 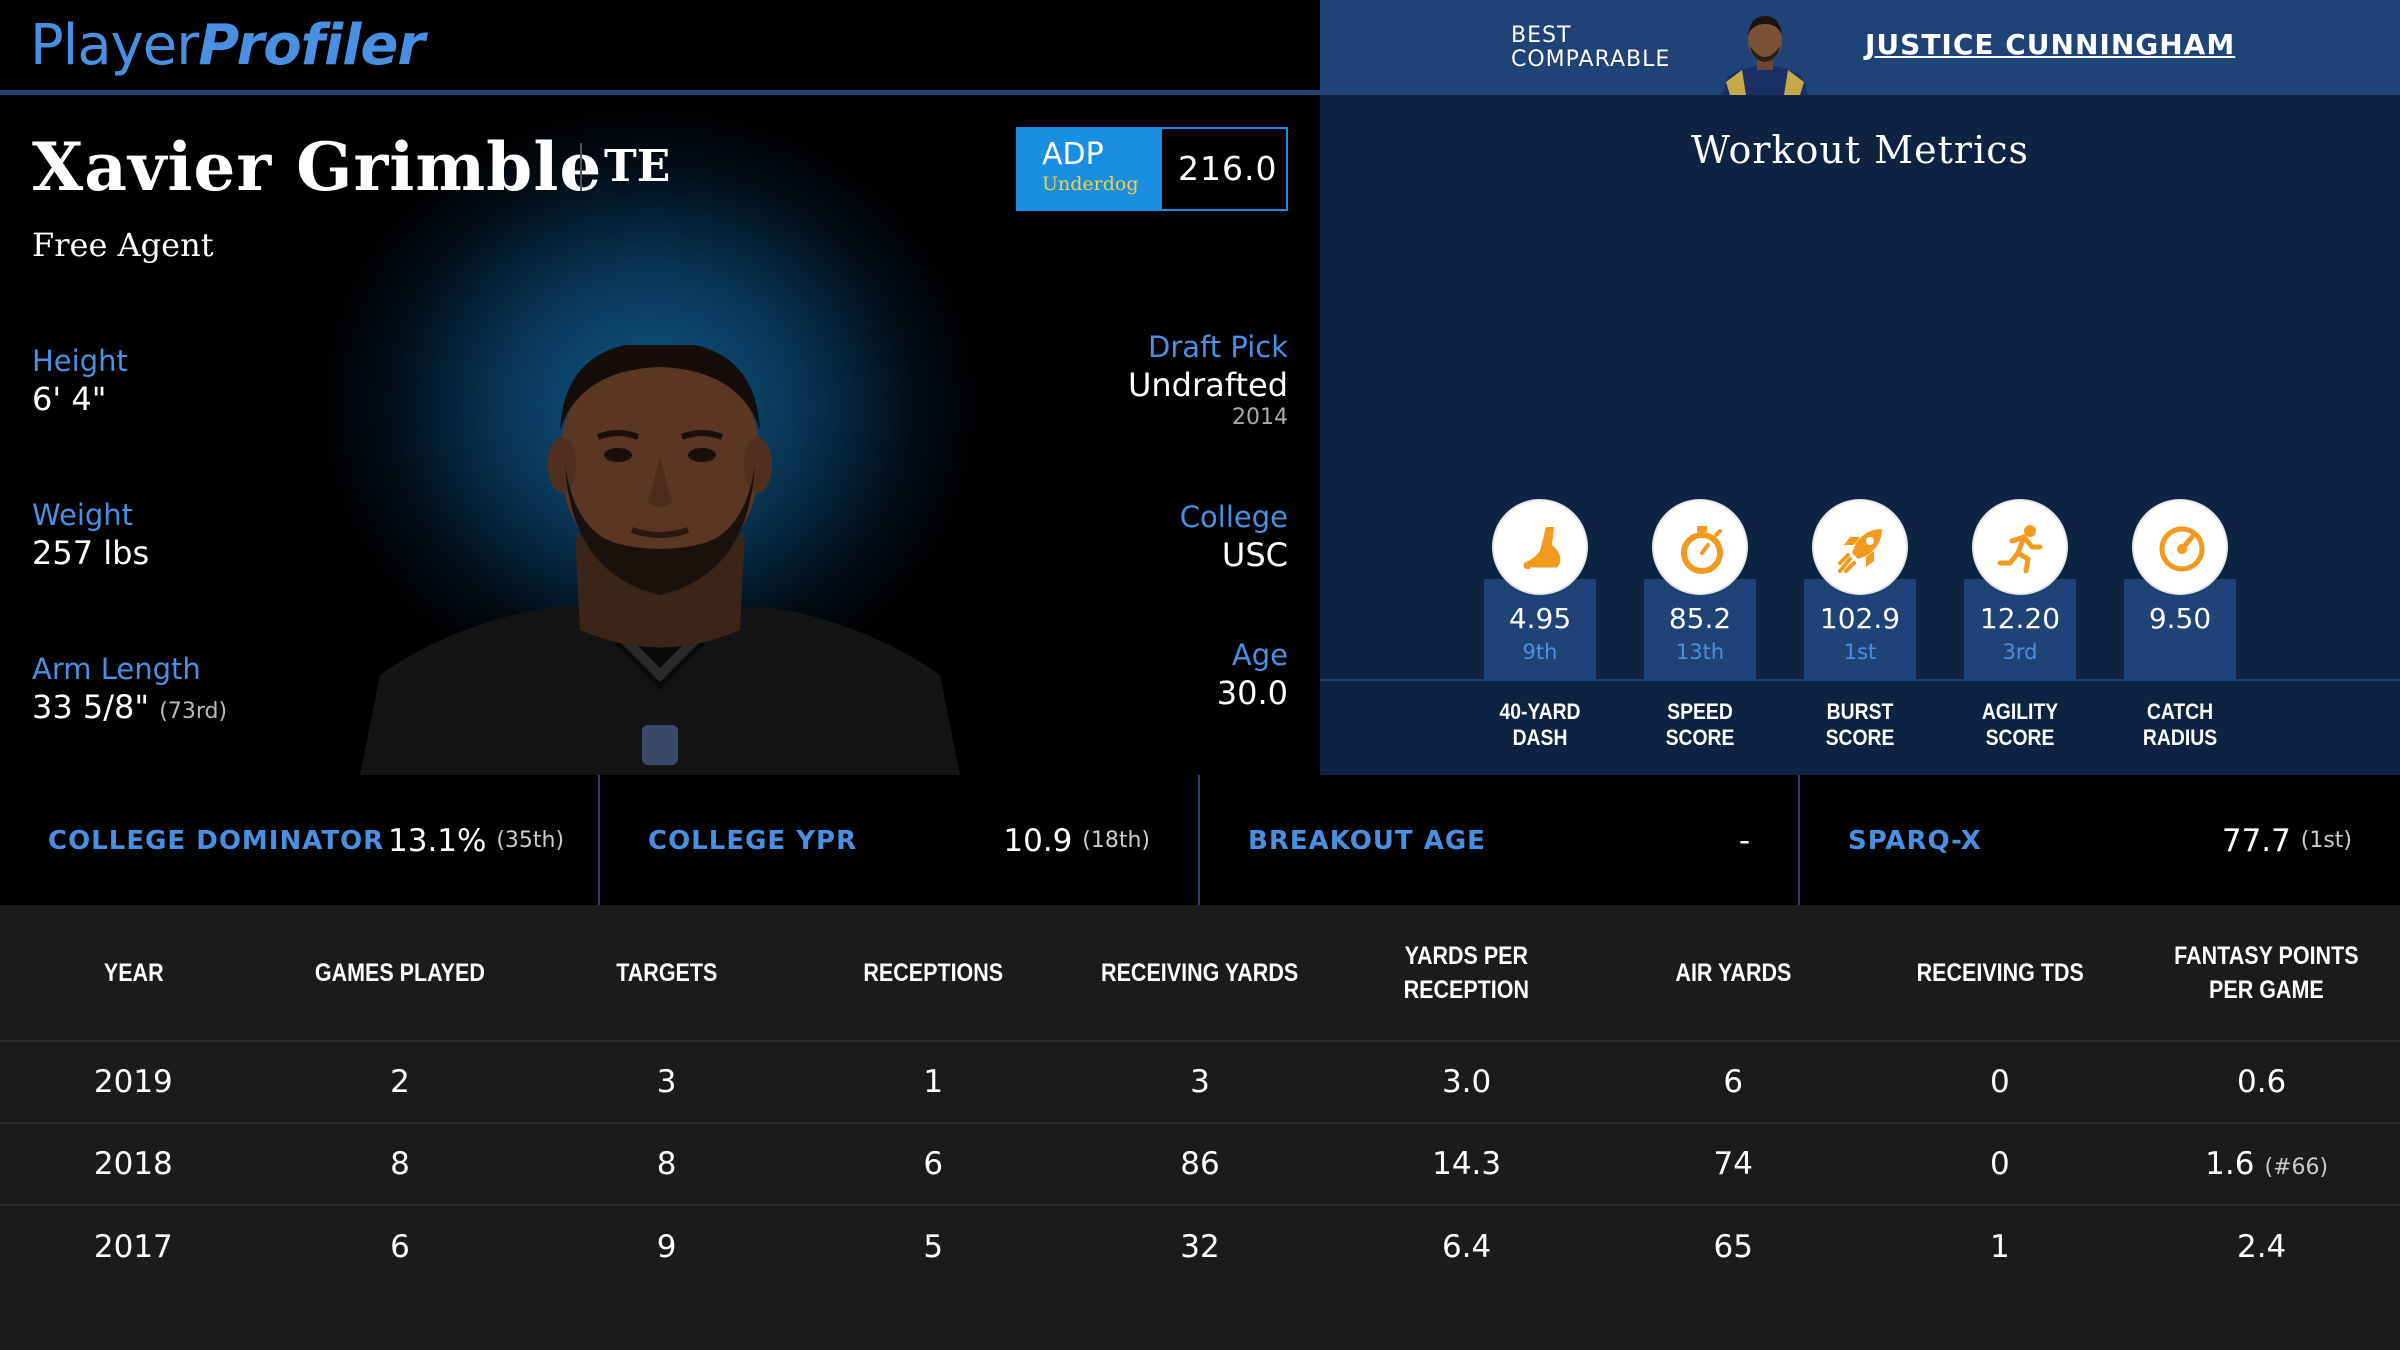 What do you see at coordinates (1466, 1245) in the screenshot?
I see `cell-yards-per-reception: 6.4` at bounding box center [1466, 1245].